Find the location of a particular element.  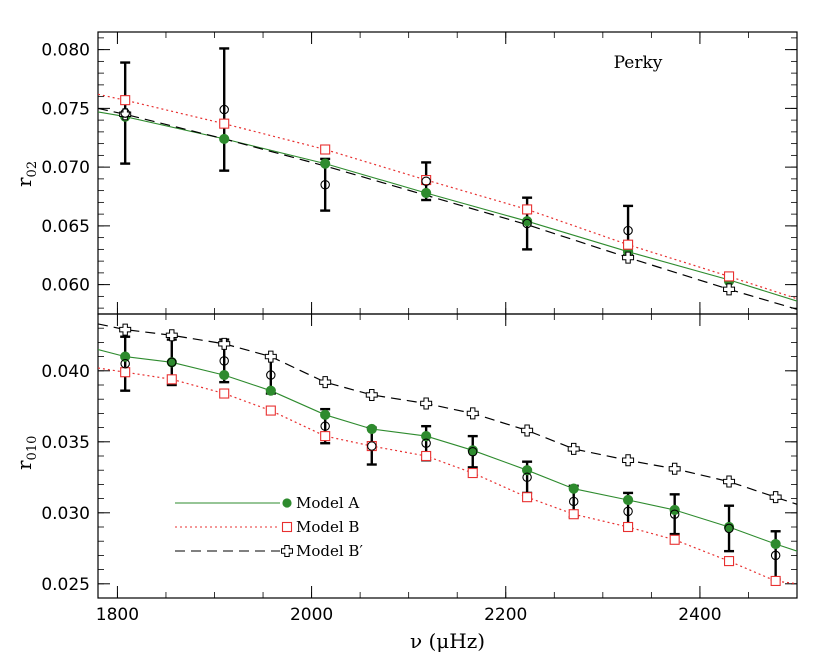

y-tick-label: 0.060 is located at coordinates (65, 286).